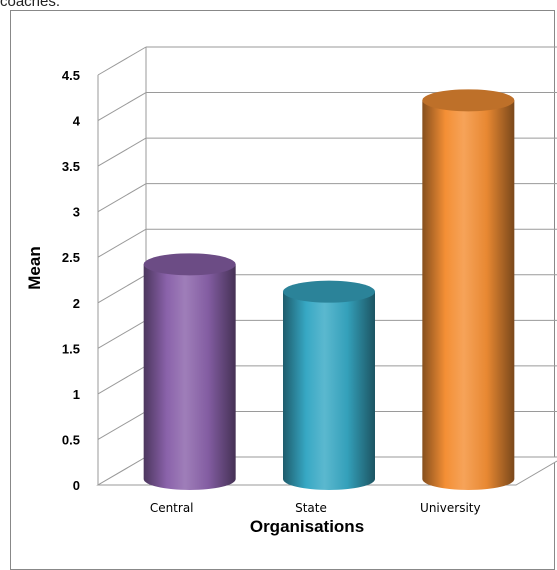 This screenshot has width=557, height=570. I want to click on x-tick-label: University, so click(450, 508).